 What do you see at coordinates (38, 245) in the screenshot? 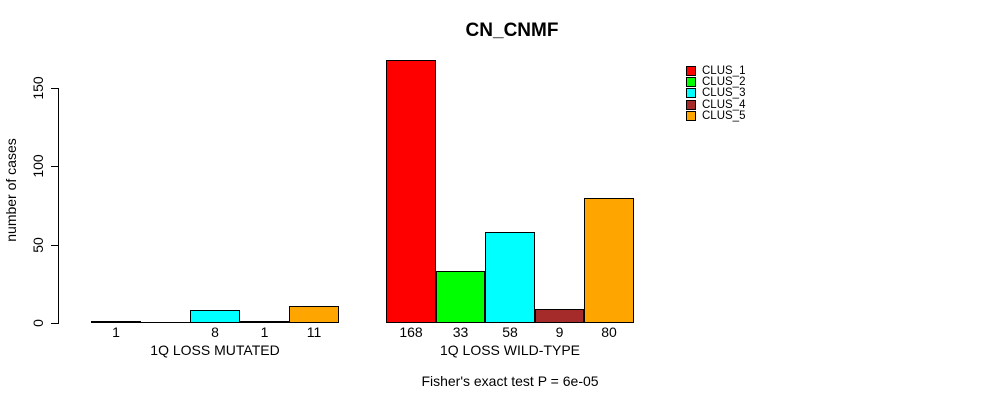
I see `y-axis-tick-label: 50` at bounding box center [38, 245].